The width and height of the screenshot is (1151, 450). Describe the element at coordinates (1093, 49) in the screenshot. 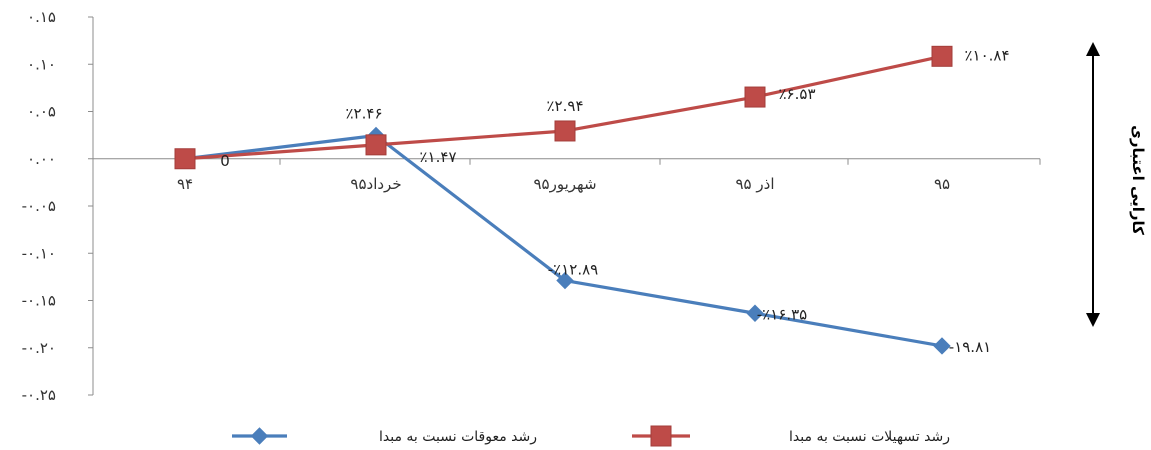

I see `arrow-head-up` at that location.